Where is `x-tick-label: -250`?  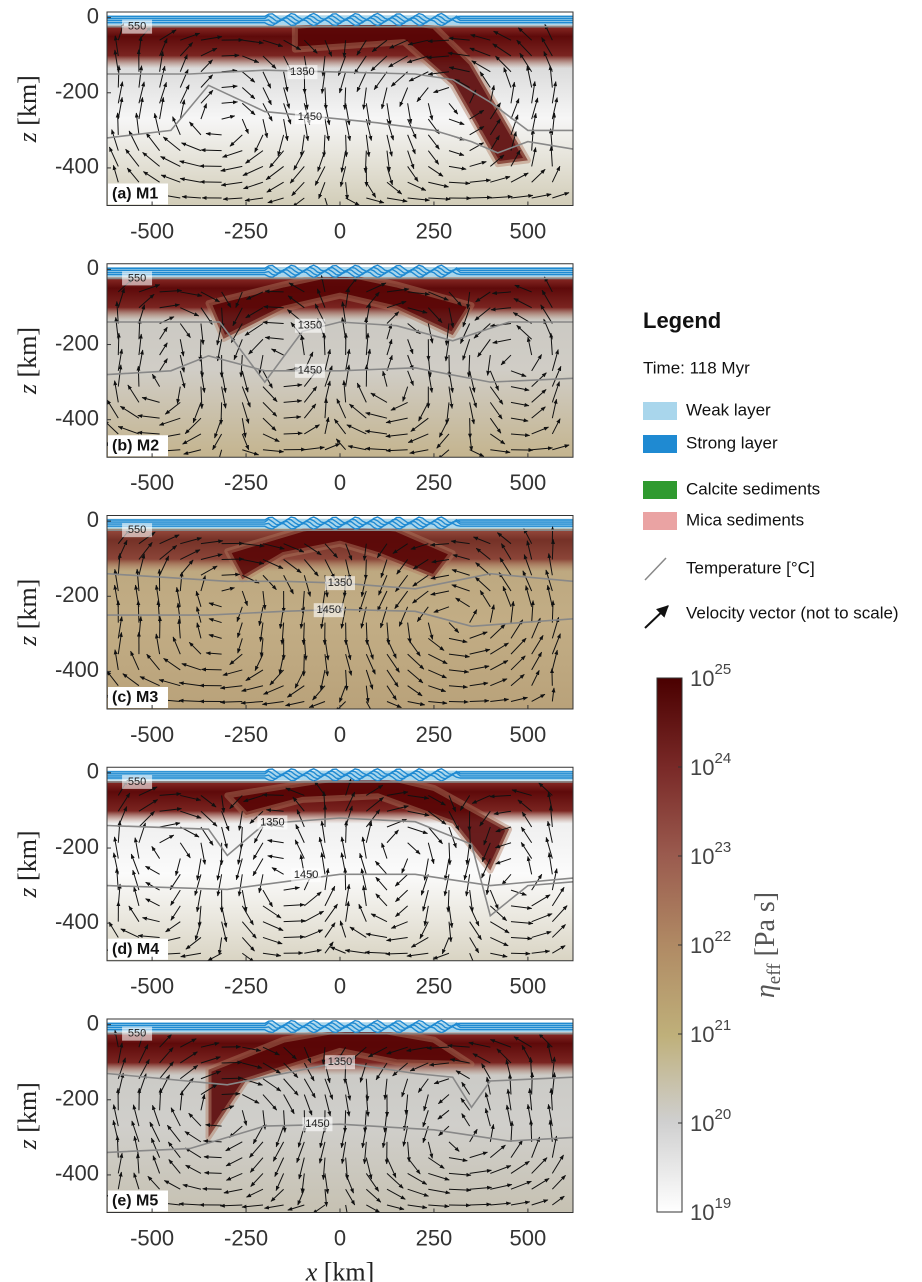 x-tick-label: -250 is located at coordinates (246, 986).